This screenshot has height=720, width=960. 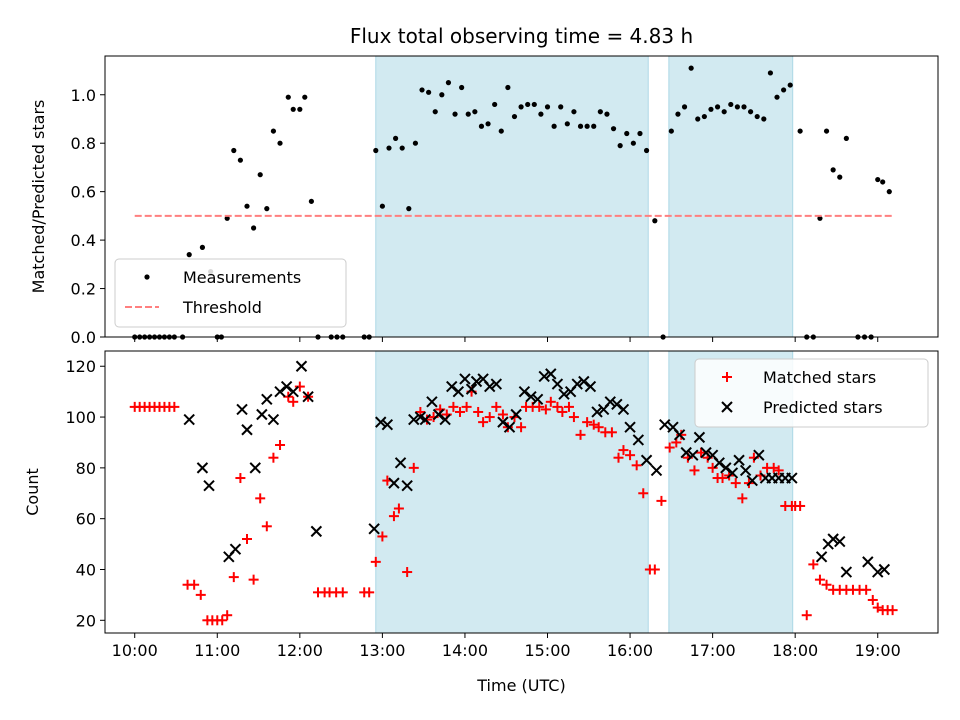 I want to click on count-y-axis-label: Count, so click(x=32, y=492).